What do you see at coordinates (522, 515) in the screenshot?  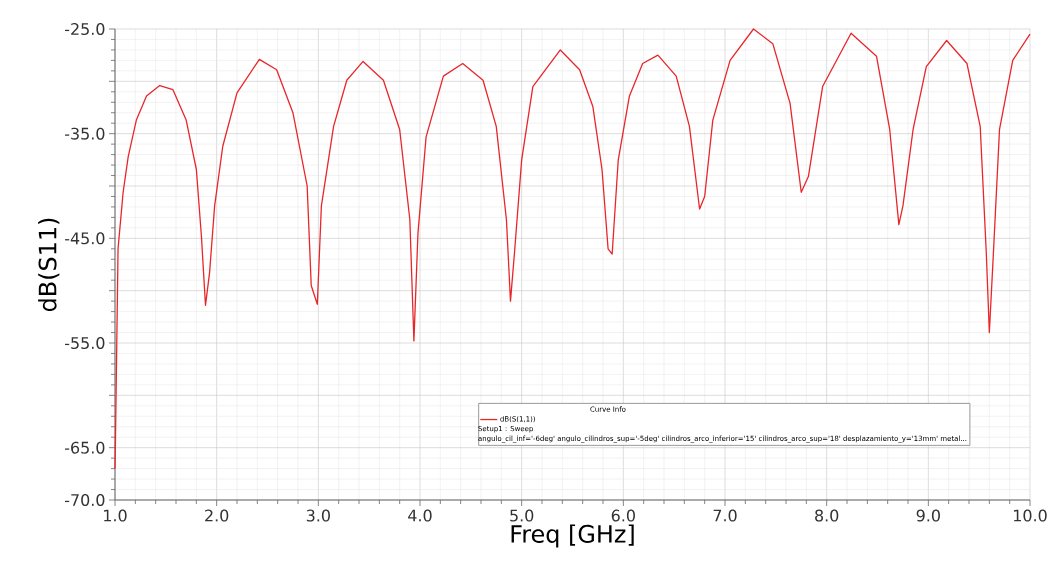 I see `x-tick-label: 5.0` at bounding box center [522, 515].